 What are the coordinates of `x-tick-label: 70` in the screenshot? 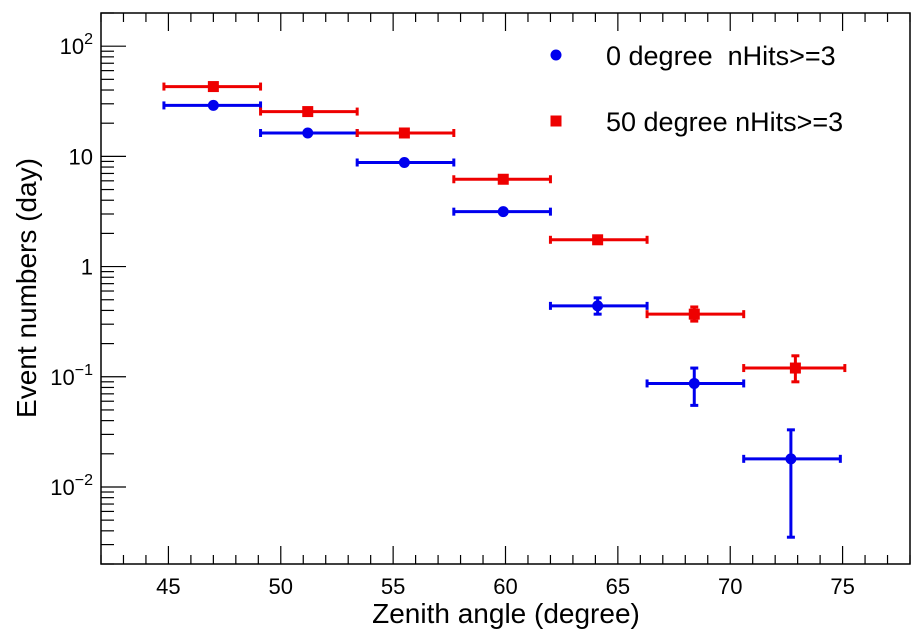 It's located at (730, 586).